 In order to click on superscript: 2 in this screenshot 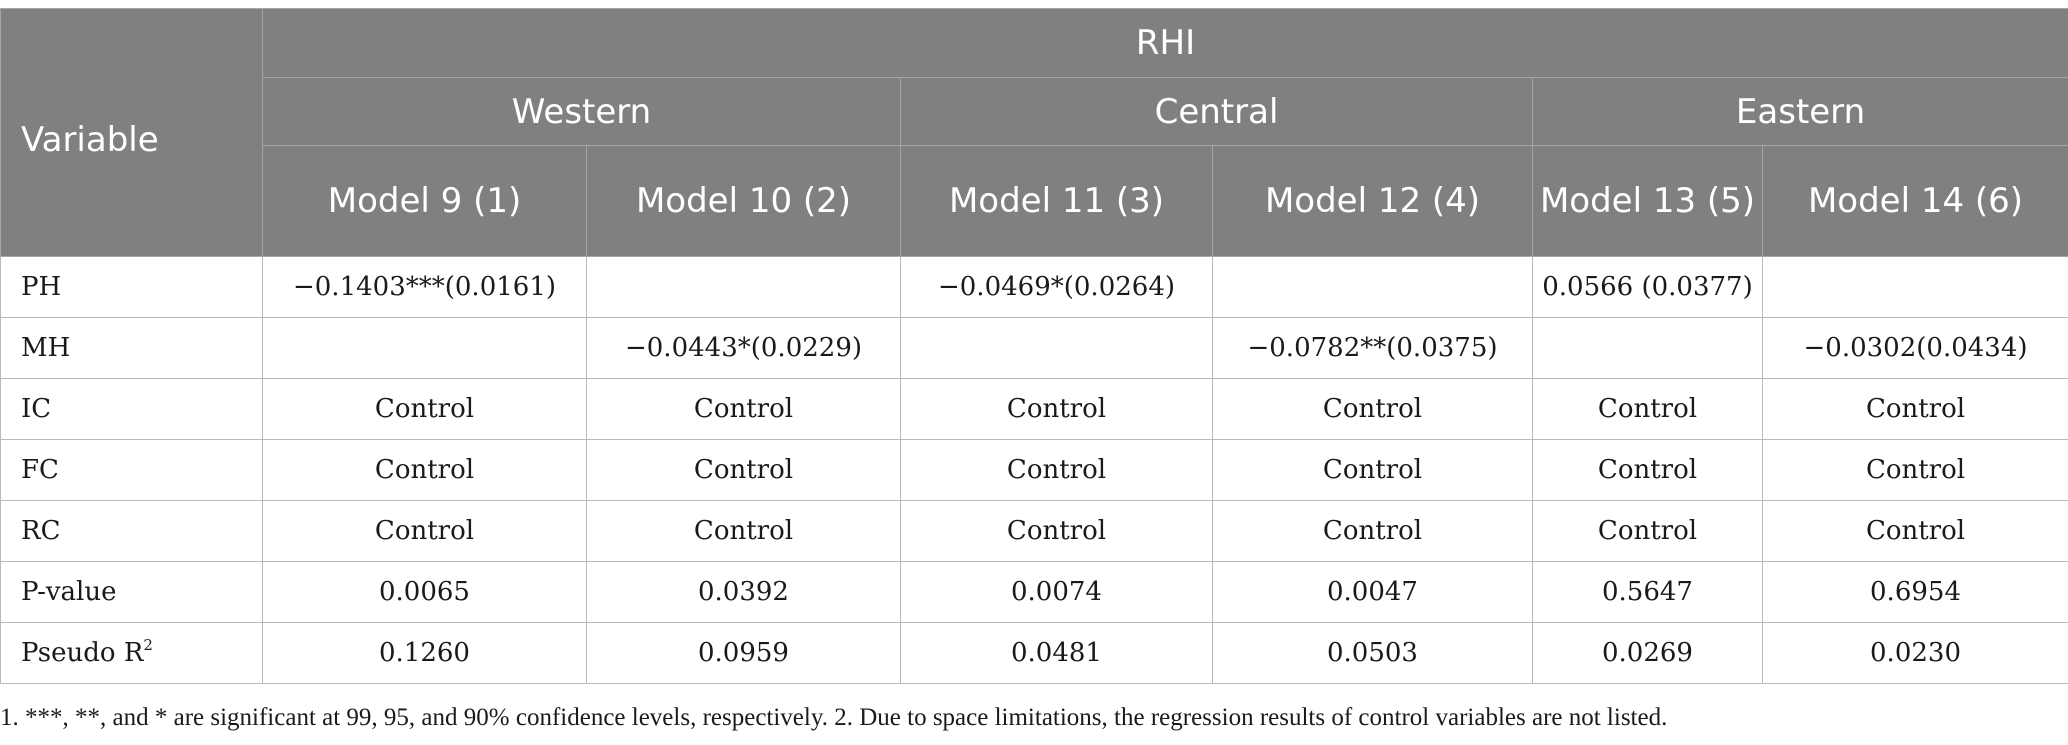, I will do `click(148, 645)`.